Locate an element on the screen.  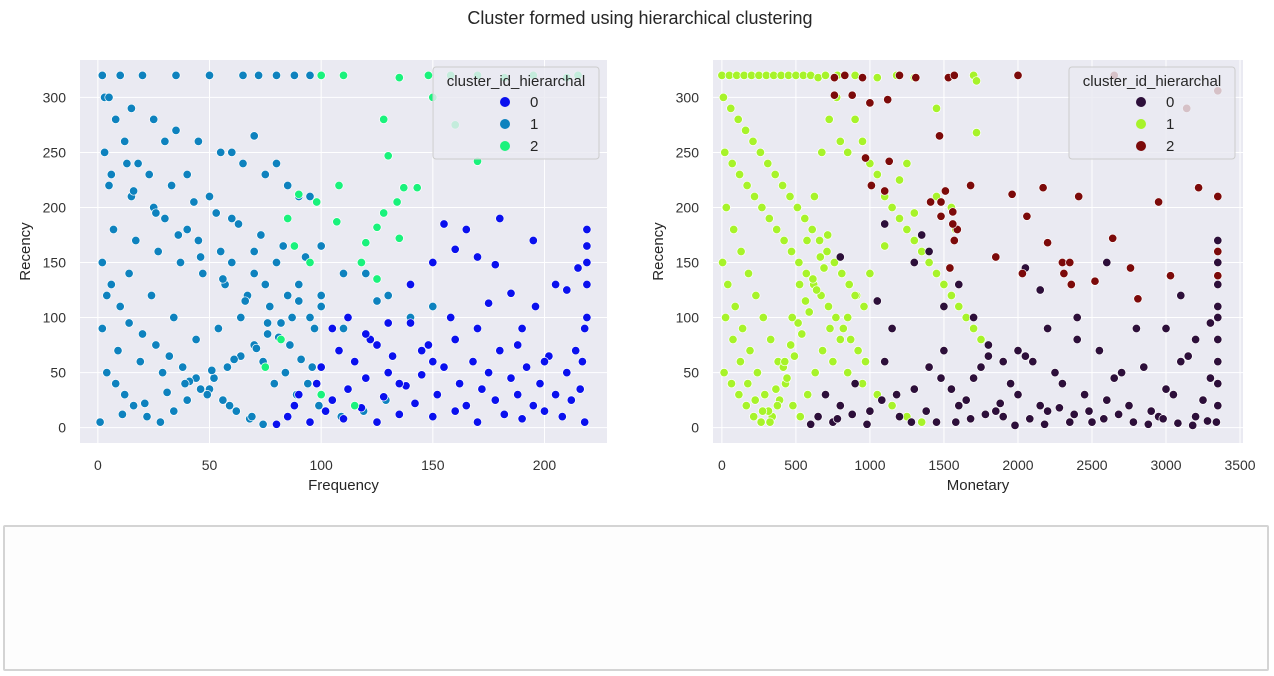
y-axis-label: Recency is located at coordinates (25, 251).